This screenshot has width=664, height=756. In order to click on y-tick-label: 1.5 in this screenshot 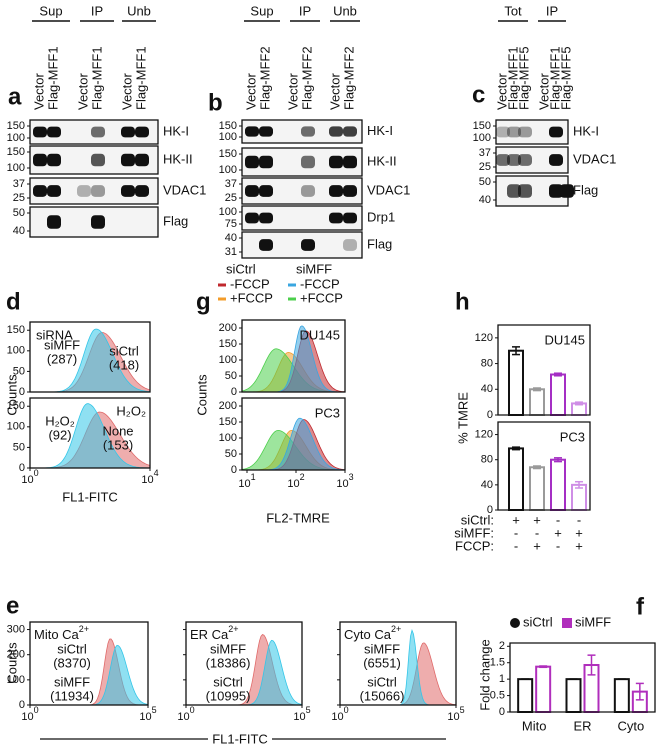, I will do `click(497, 663)`.